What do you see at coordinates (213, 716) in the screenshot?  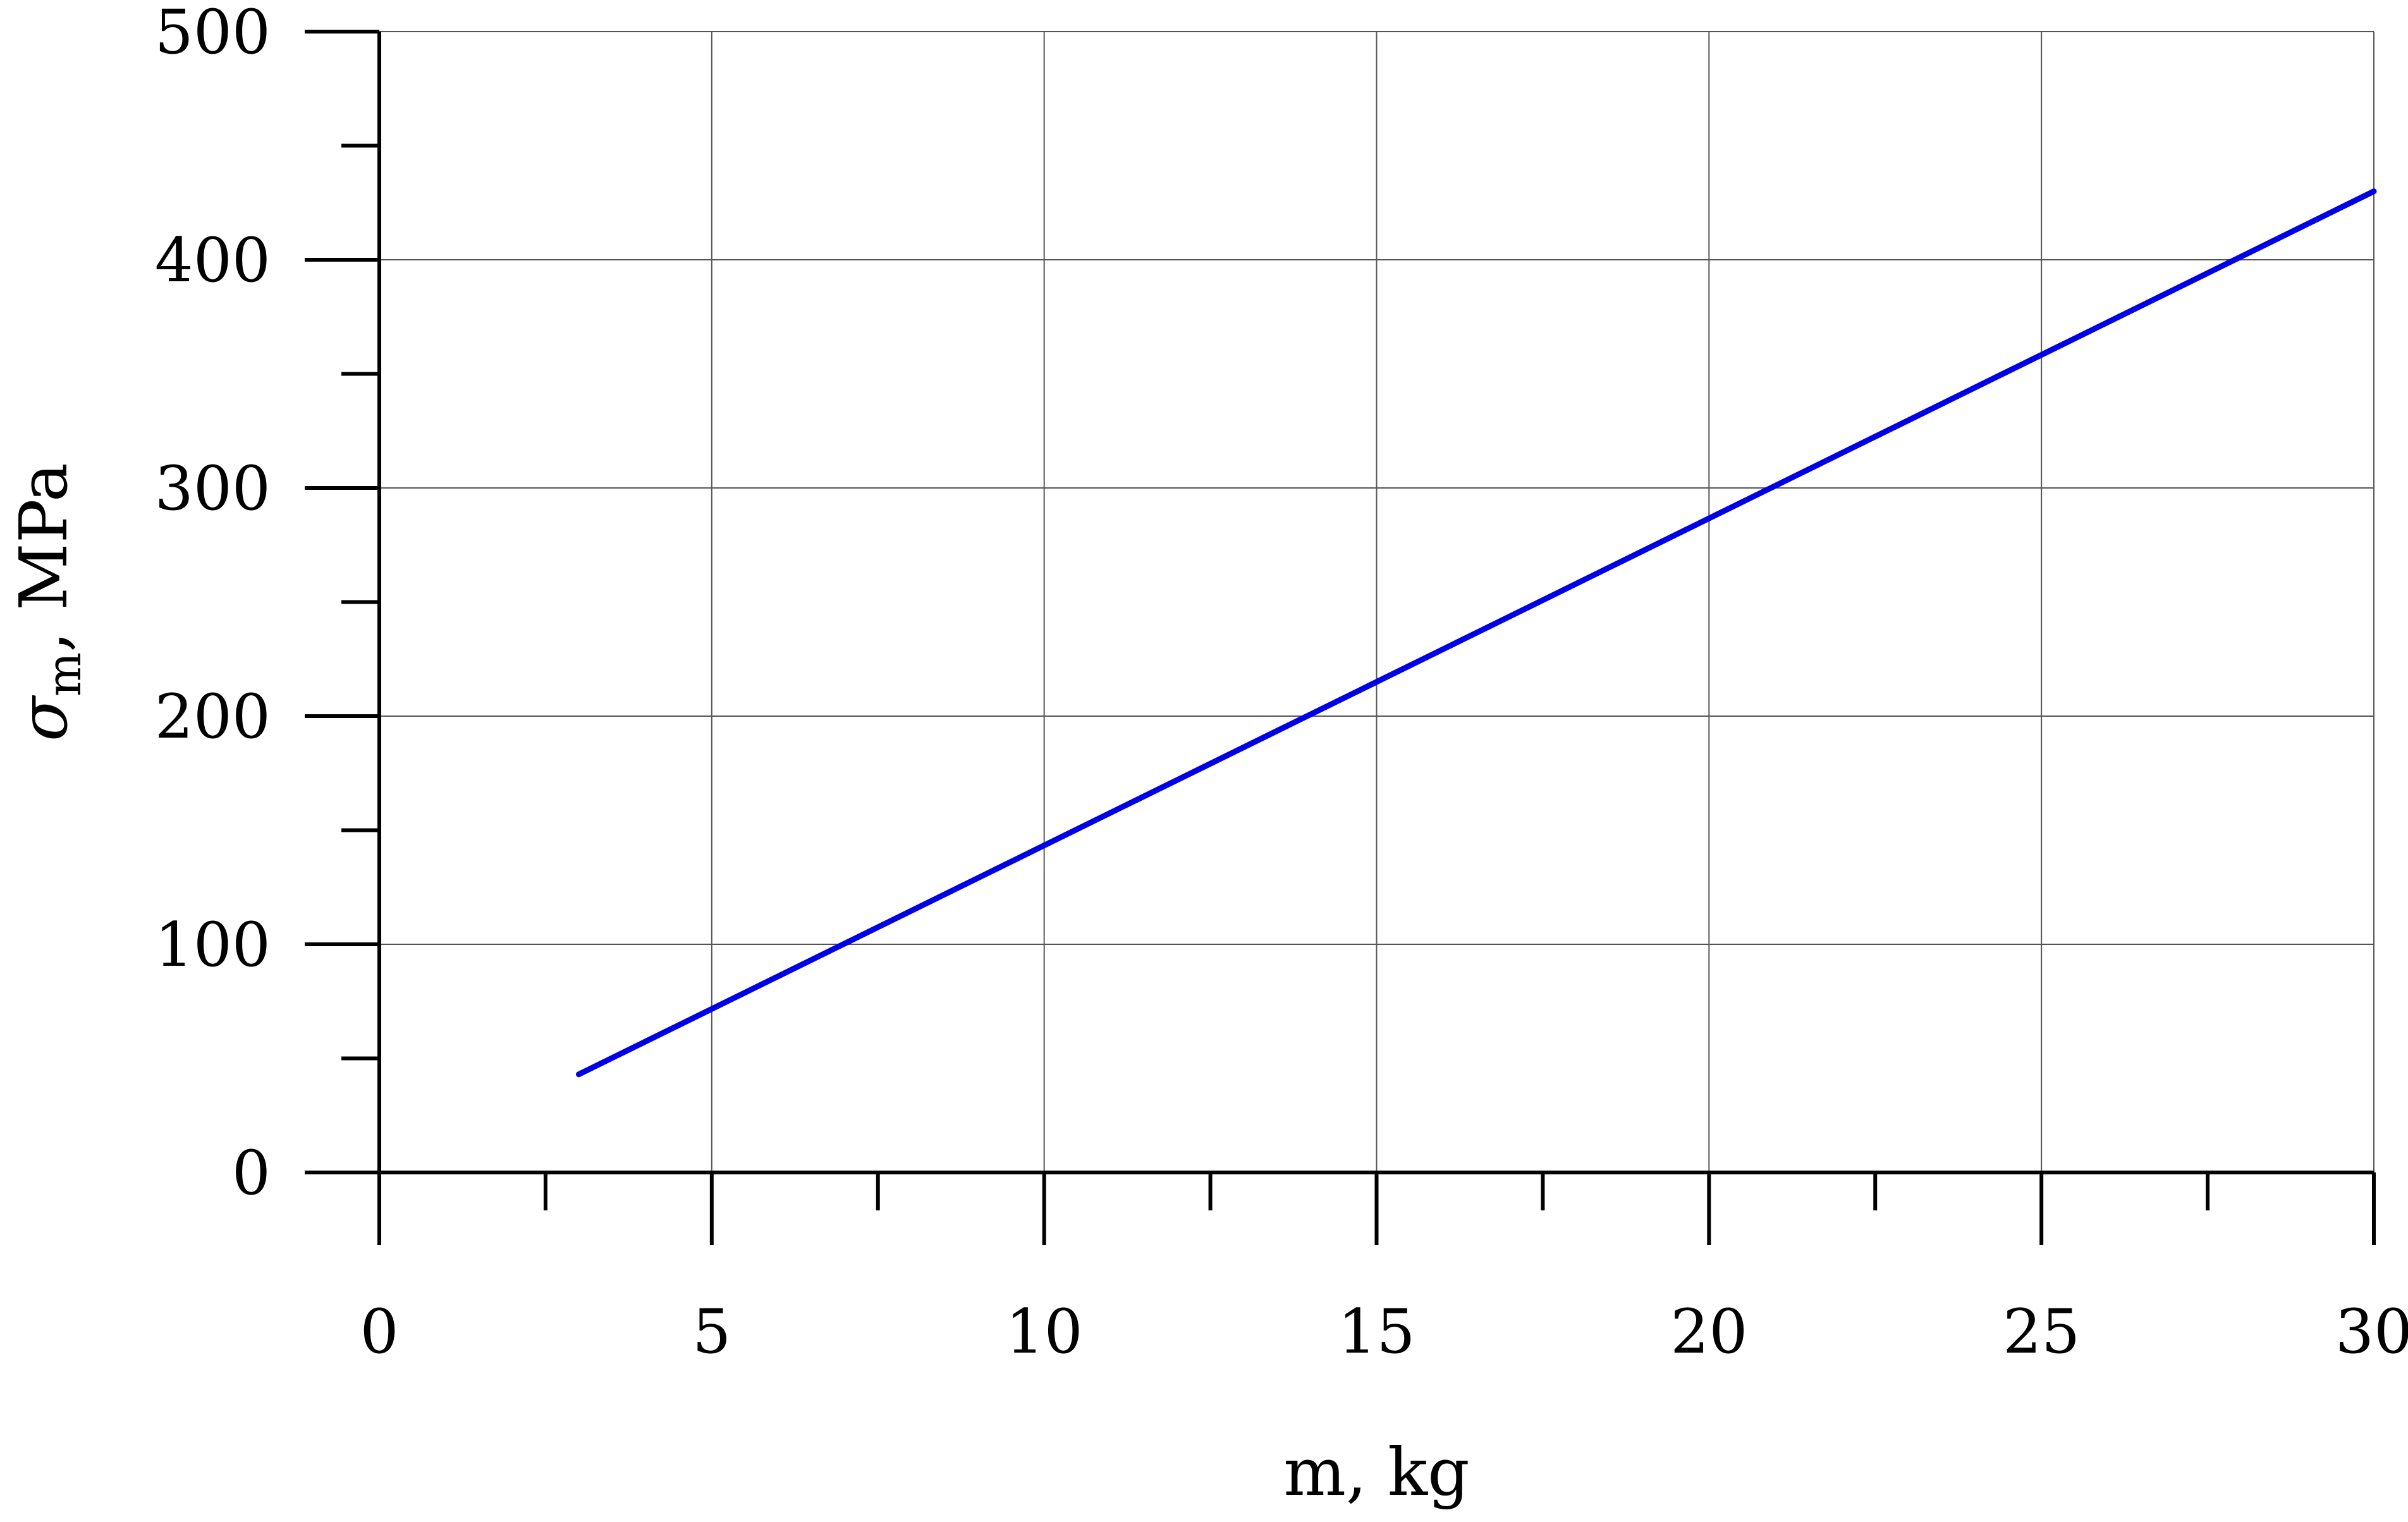 I see `y-tick-label: 200` at bounding box center [213, 716].